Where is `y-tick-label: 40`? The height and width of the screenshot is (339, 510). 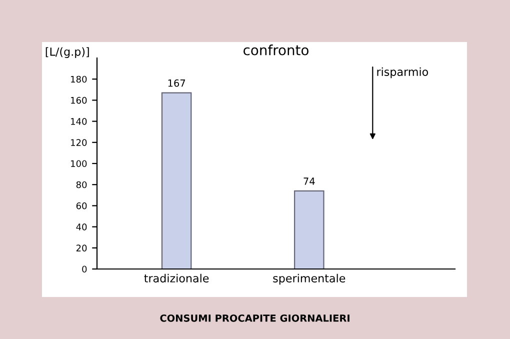
y-tick-label: 40 is located at coordinates (81, 227).